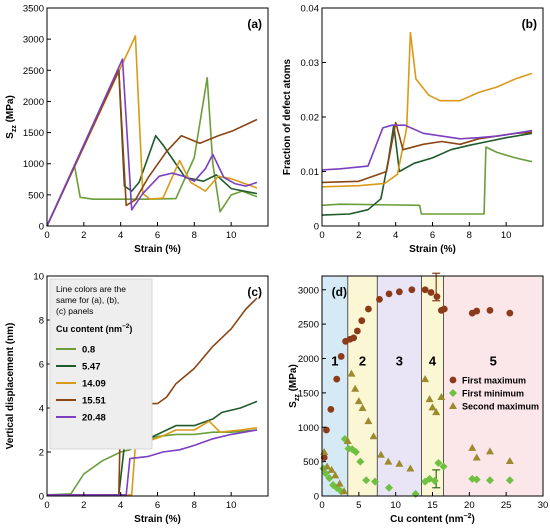 The image size is (550, 531). I want to click on y-axis-label: Fraction of defect atoms, so click(287, 117).